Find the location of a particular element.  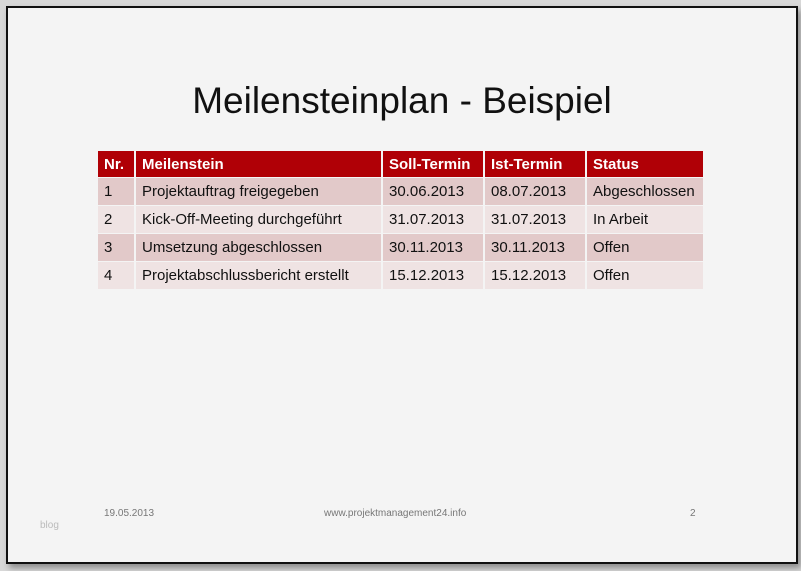

cell-soll-termin: 30.11.2013 is located at coordinates (433, 247).